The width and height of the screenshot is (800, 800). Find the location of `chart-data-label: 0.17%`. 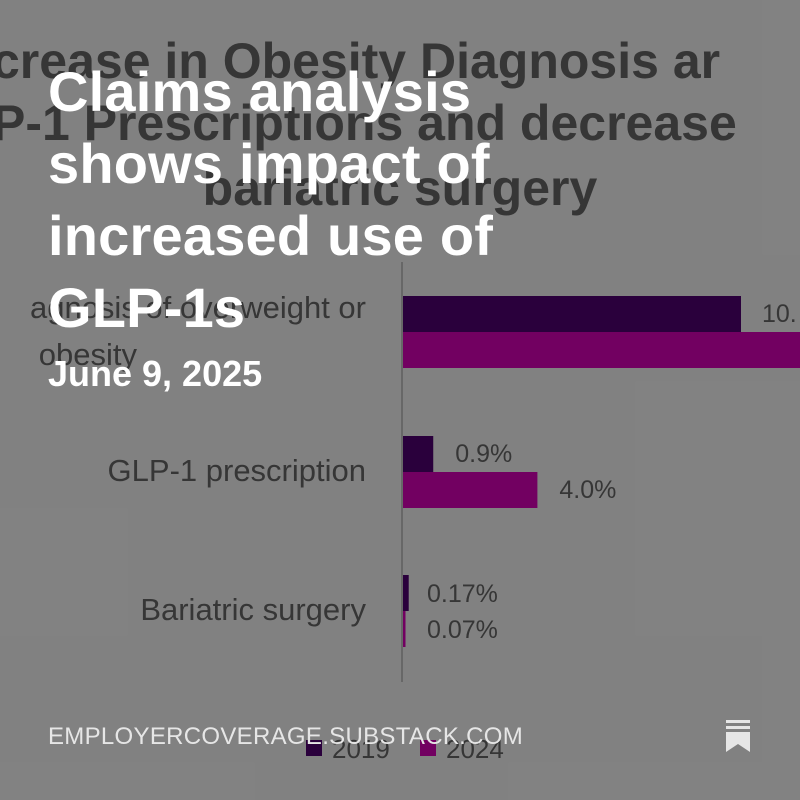

chart-data-label: 0.17% is located at coordinates (462, 594).